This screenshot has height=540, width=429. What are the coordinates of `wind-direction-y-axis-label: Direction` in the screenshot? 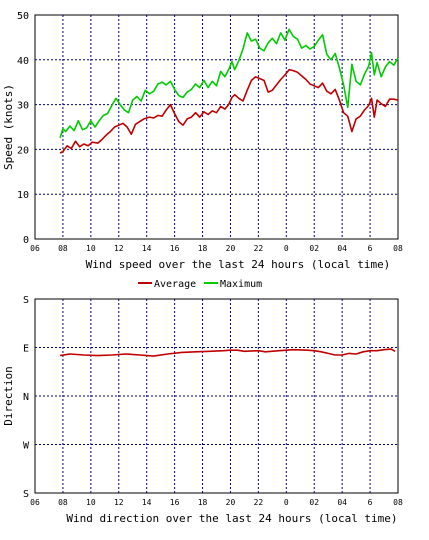 It's located at (8, 396).